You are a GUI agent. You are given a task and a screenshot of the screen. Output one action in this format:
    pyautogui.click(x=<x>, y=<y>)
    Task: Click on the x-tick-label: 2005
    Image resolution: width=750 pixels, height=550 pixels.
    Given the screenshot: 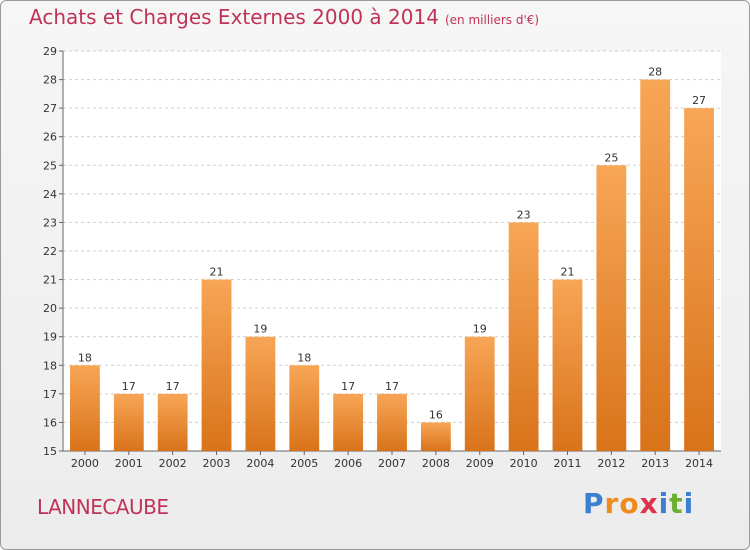 What is the action you would take?
    pyautogui.click(x=304, y=463)
    